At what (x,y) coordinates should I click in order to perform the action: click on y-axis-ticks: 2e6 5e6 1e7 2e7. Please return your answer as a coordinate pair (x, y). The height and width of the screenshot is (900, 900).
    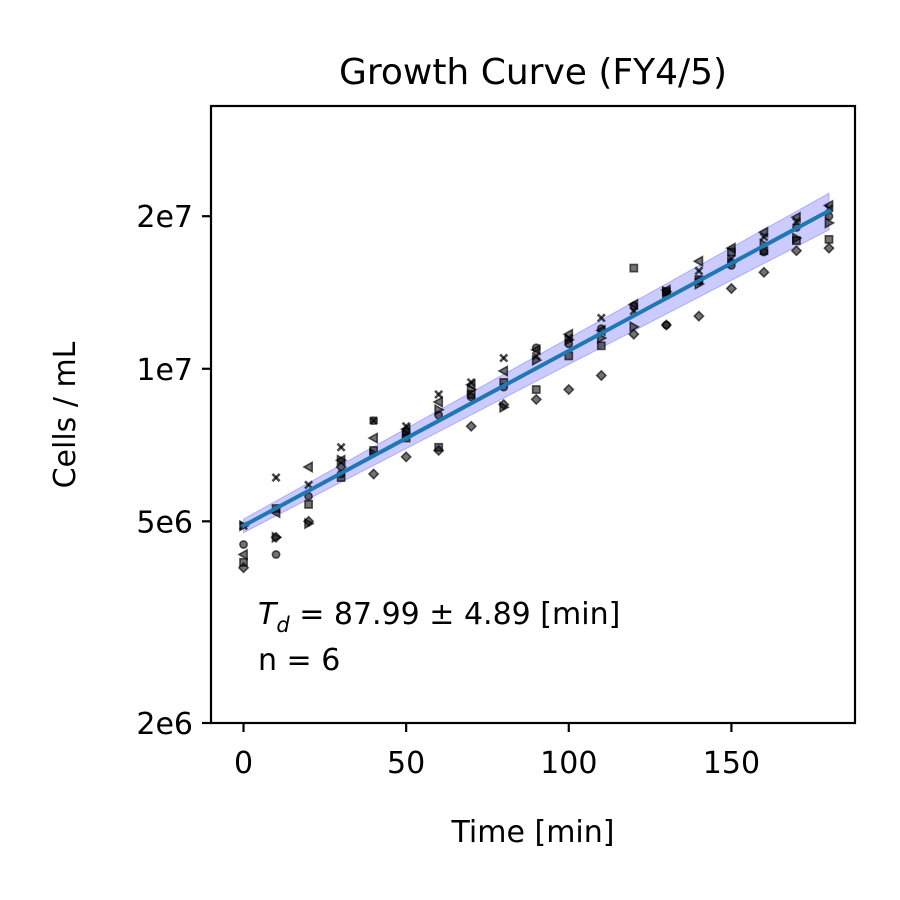
    Looking at the image, I should click on (173, 471).